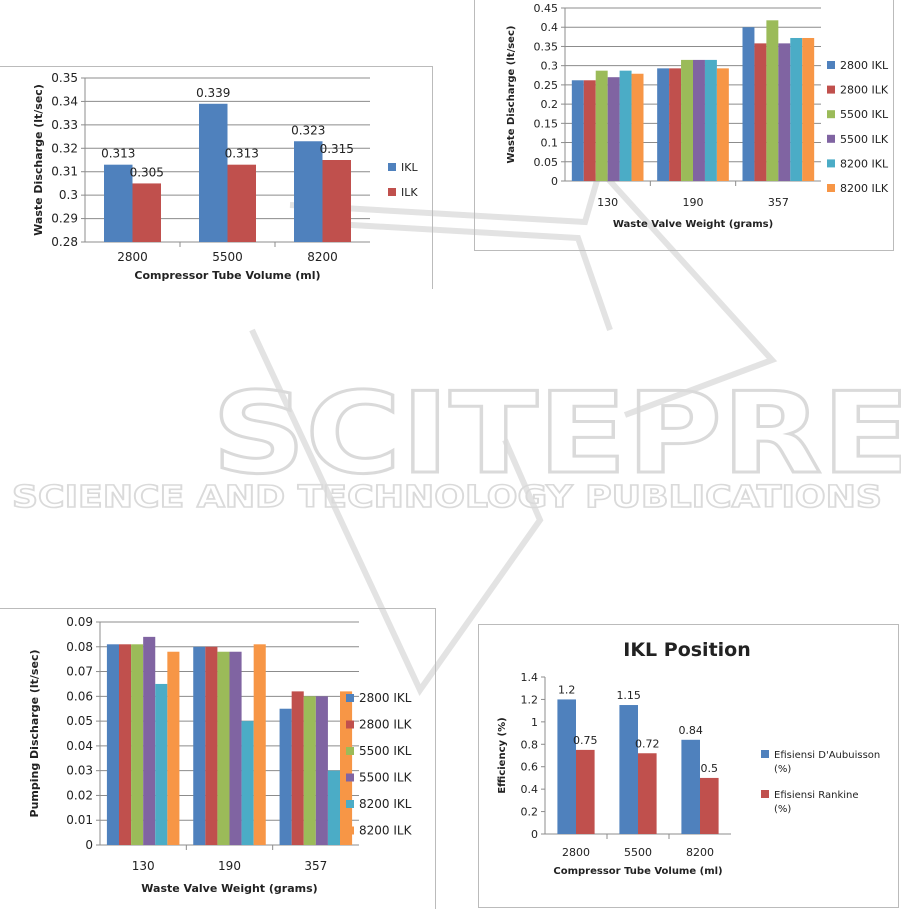 The image size is (901, 912). Describe the element at coordinates (308, 130) in the screenshot. I see `data-label: 0.323` at that location.